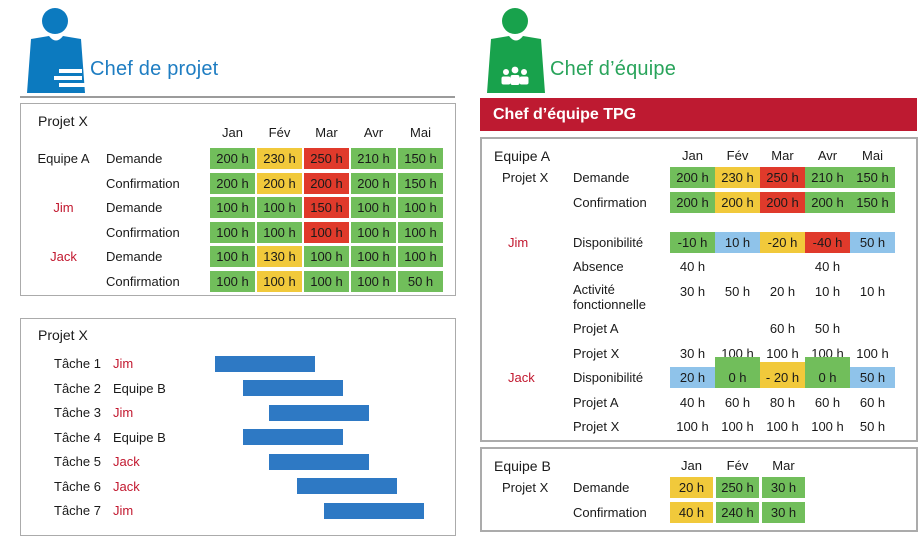 This screenshot has height=536, width=922. I want to click on value-cell: 250 h, so click(737, 487).